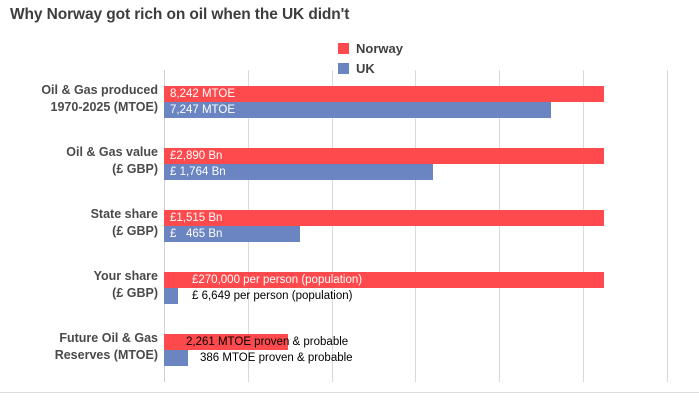 The width and height of the screenshot is (699, 404). I want to click on bar-value-uk-3: £ 6,649 per person (population), so click(272, 296).